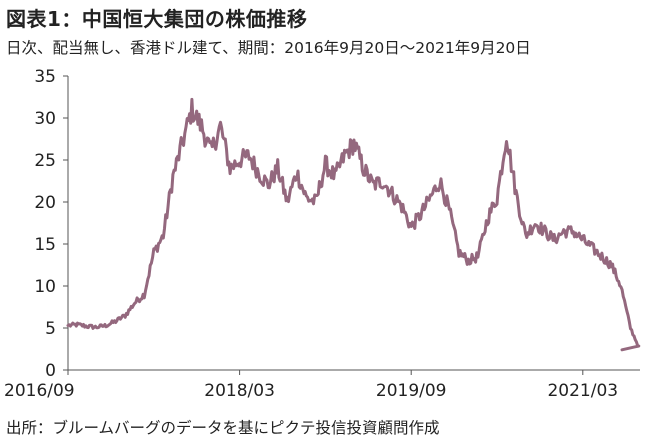 The image size is (663, 446). I want to click on y-tick-label: 30, so click(45, 119).